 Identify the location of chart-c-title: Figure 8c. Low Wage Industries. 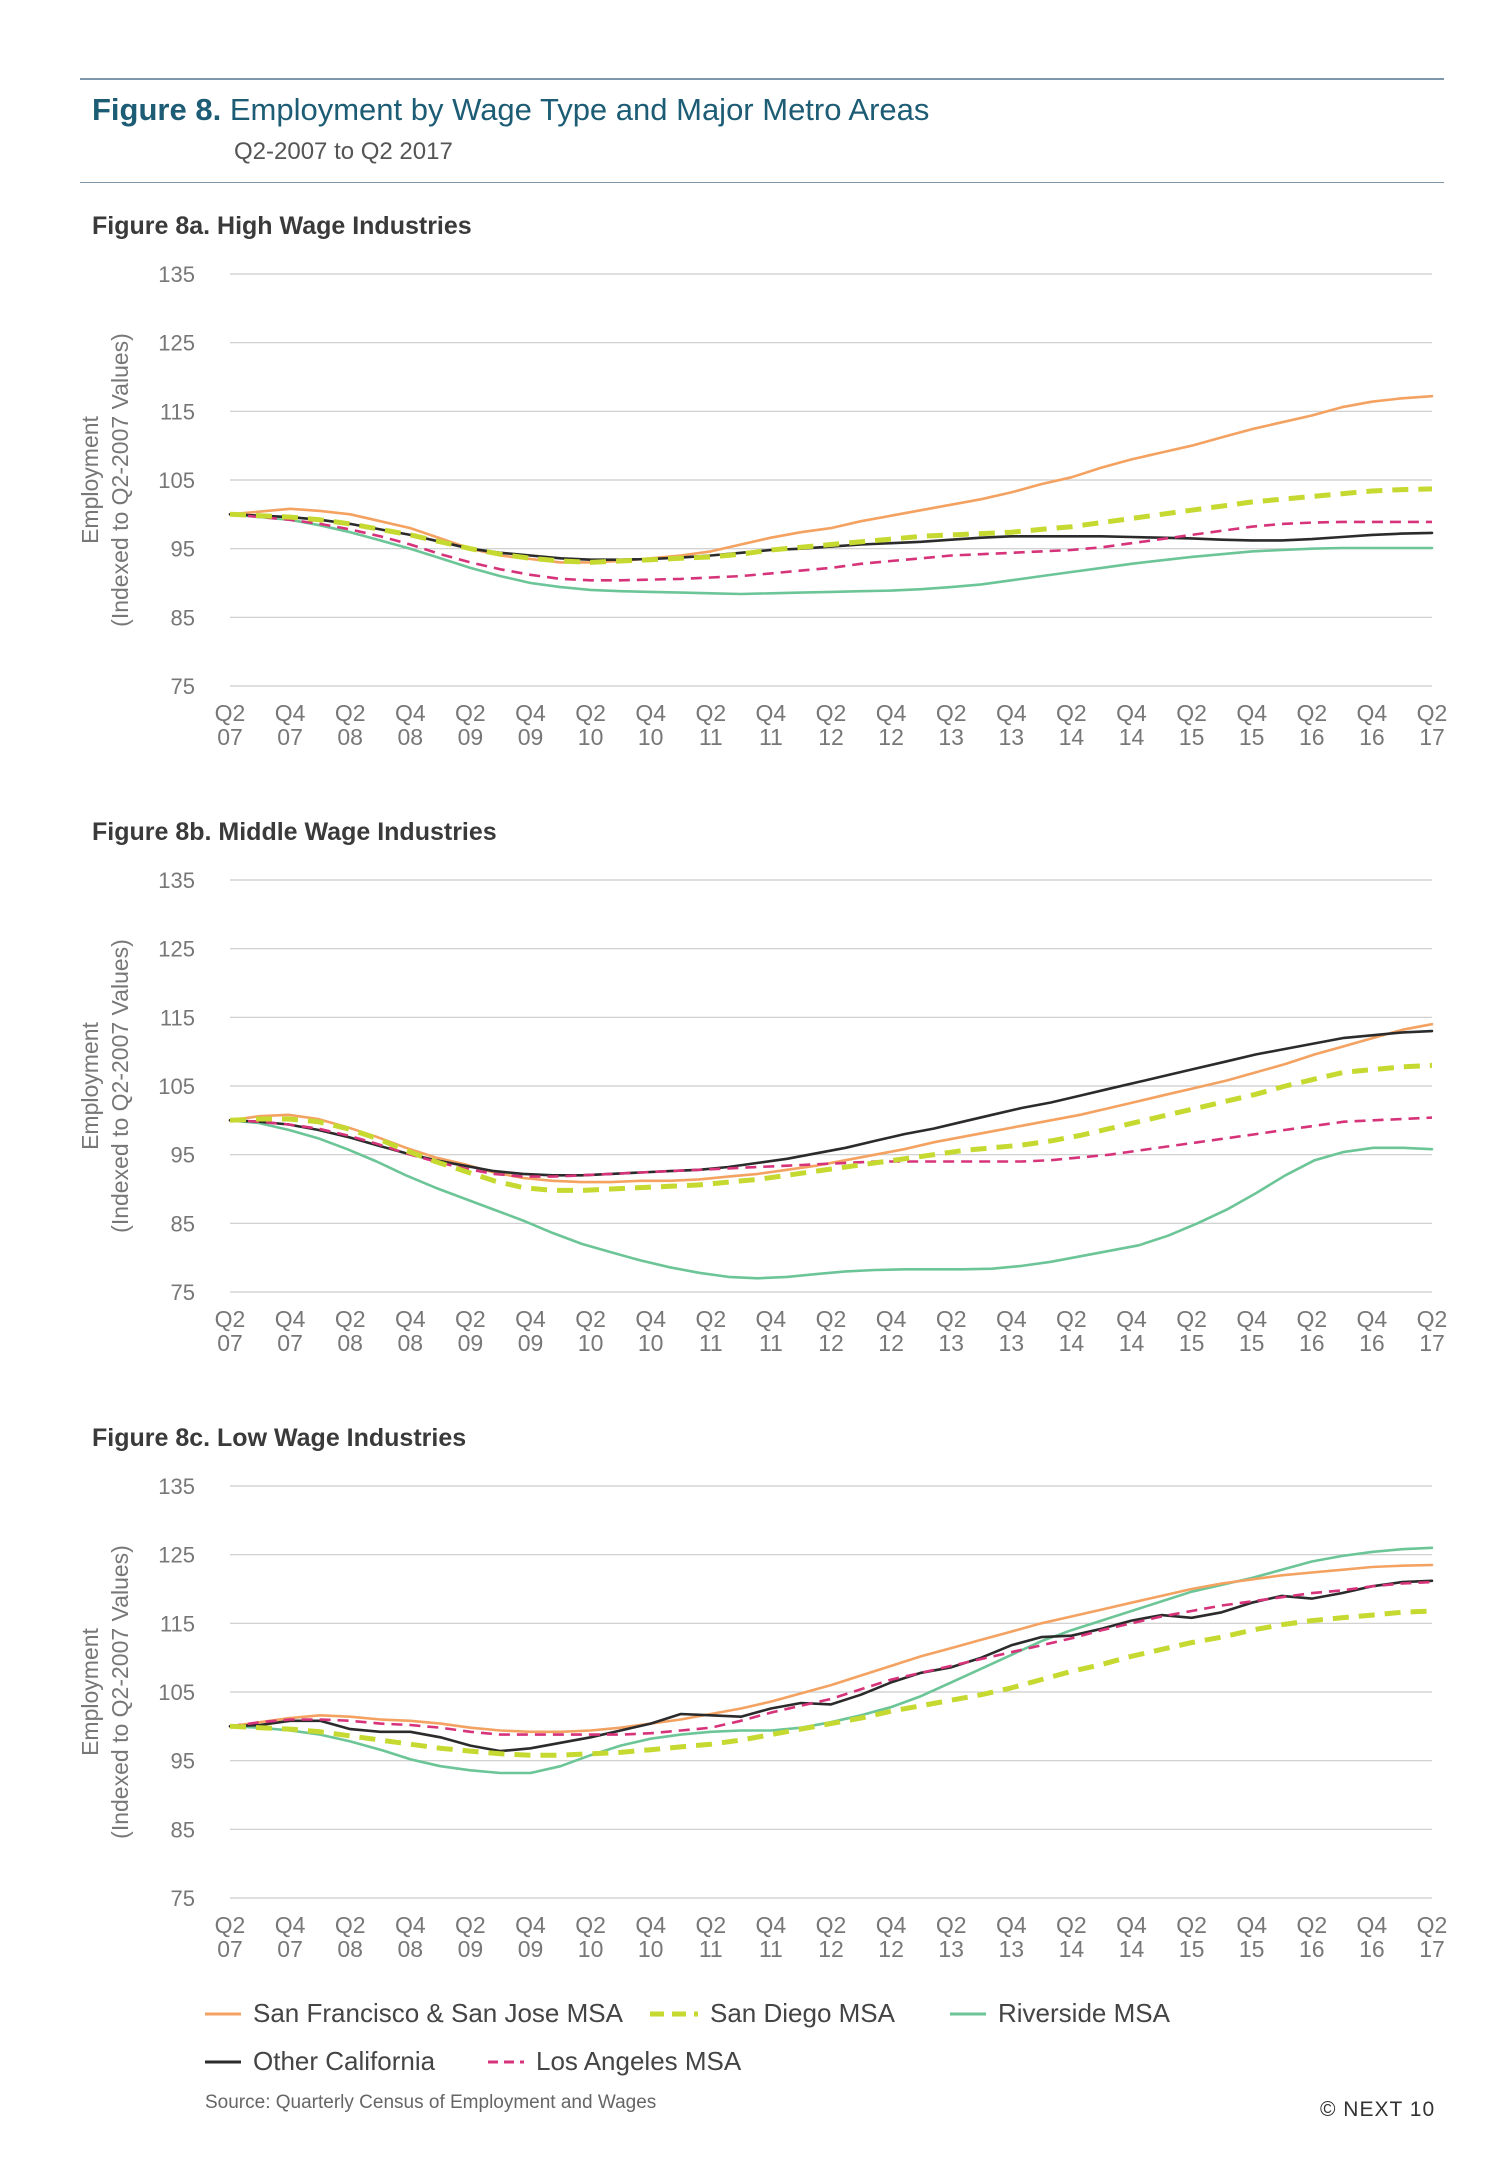
(279, 1438).